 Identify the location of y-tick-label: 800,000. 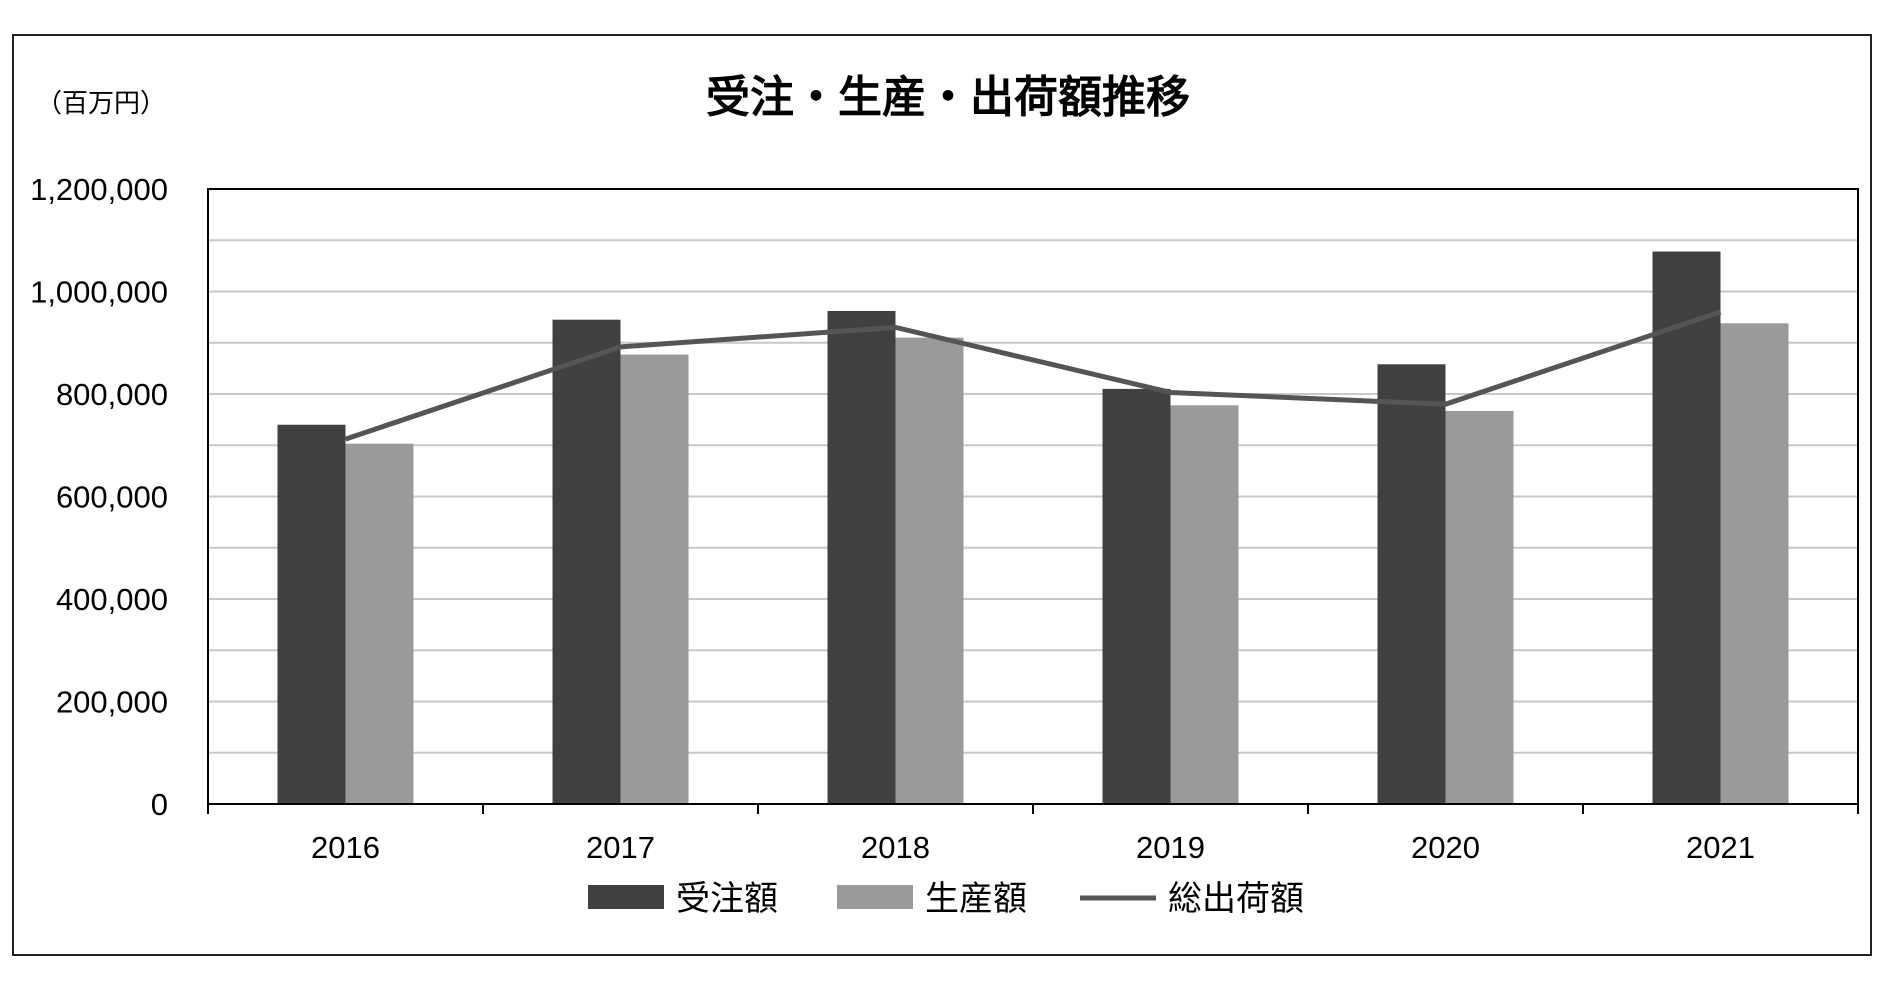
(112, 394).